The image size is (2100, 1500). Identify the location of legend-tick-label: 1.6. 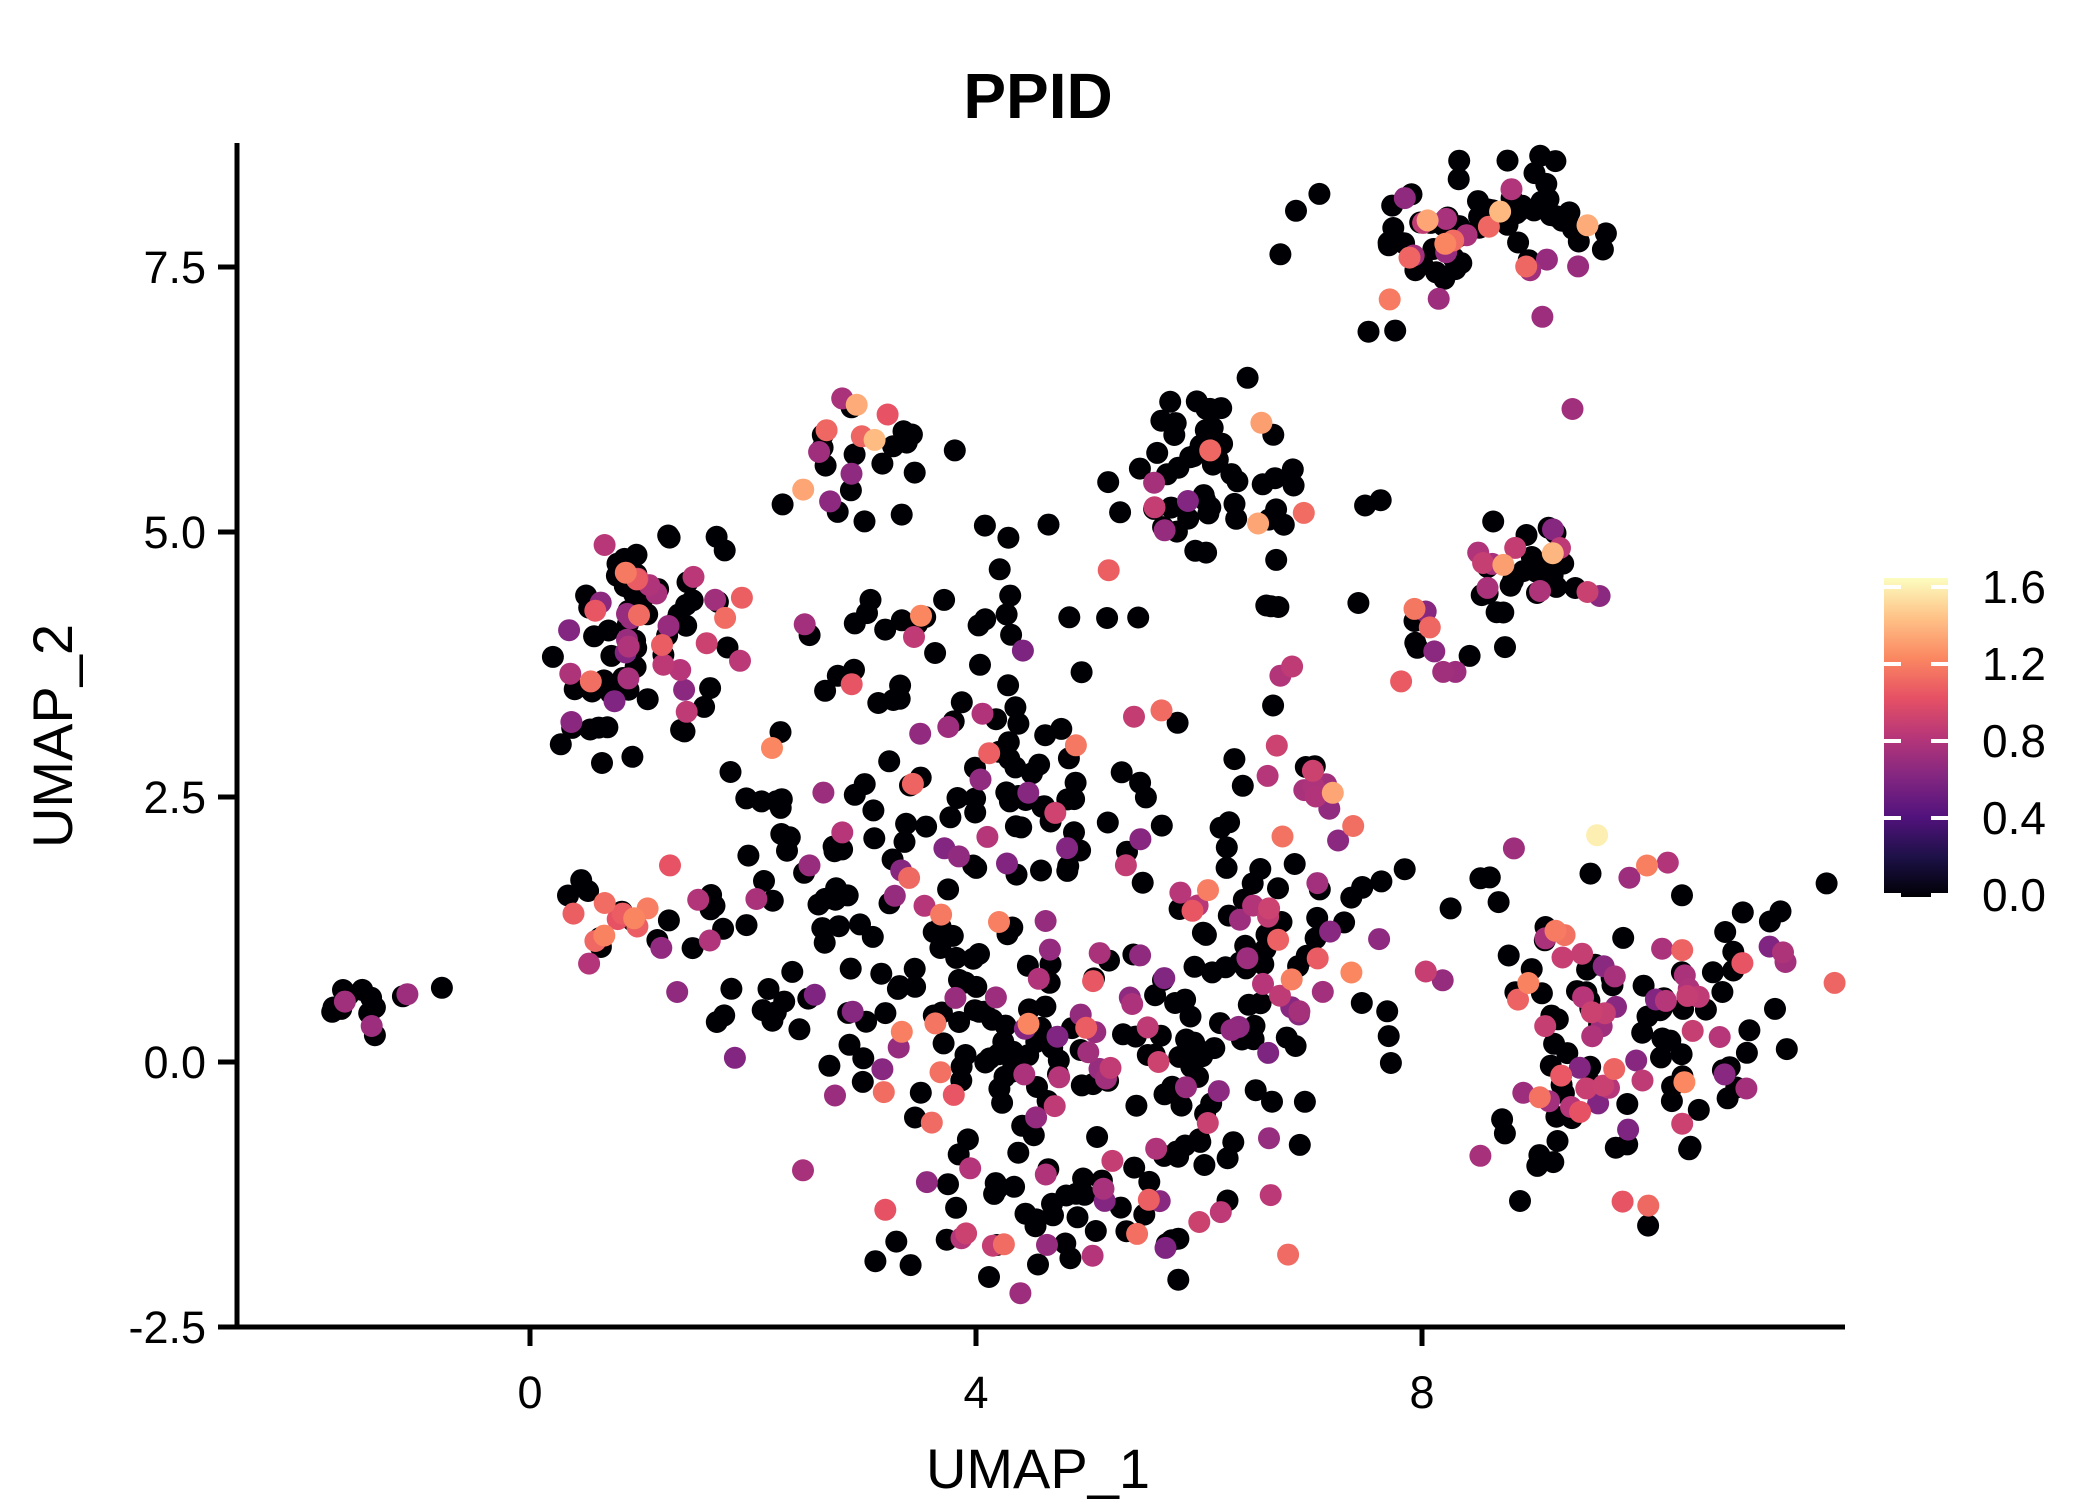
(2014, 587).